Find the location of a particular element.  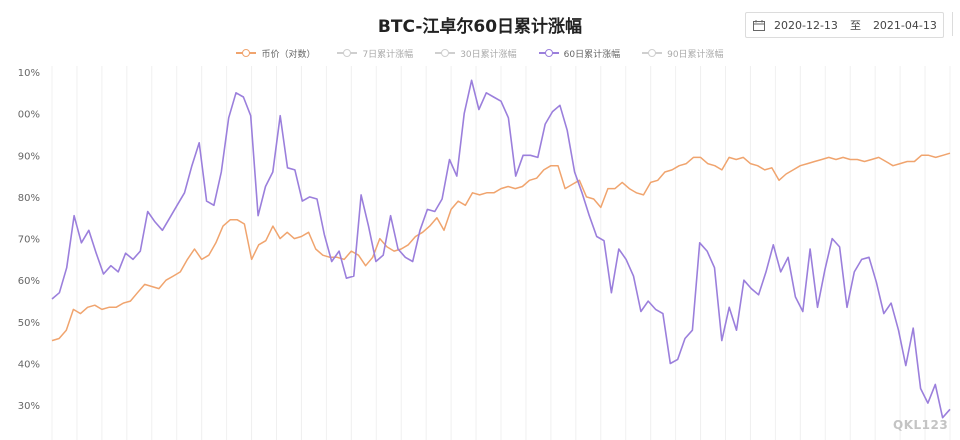

legend-item-60d: 60日累计涨幅 is located at coordinates (579, 53).